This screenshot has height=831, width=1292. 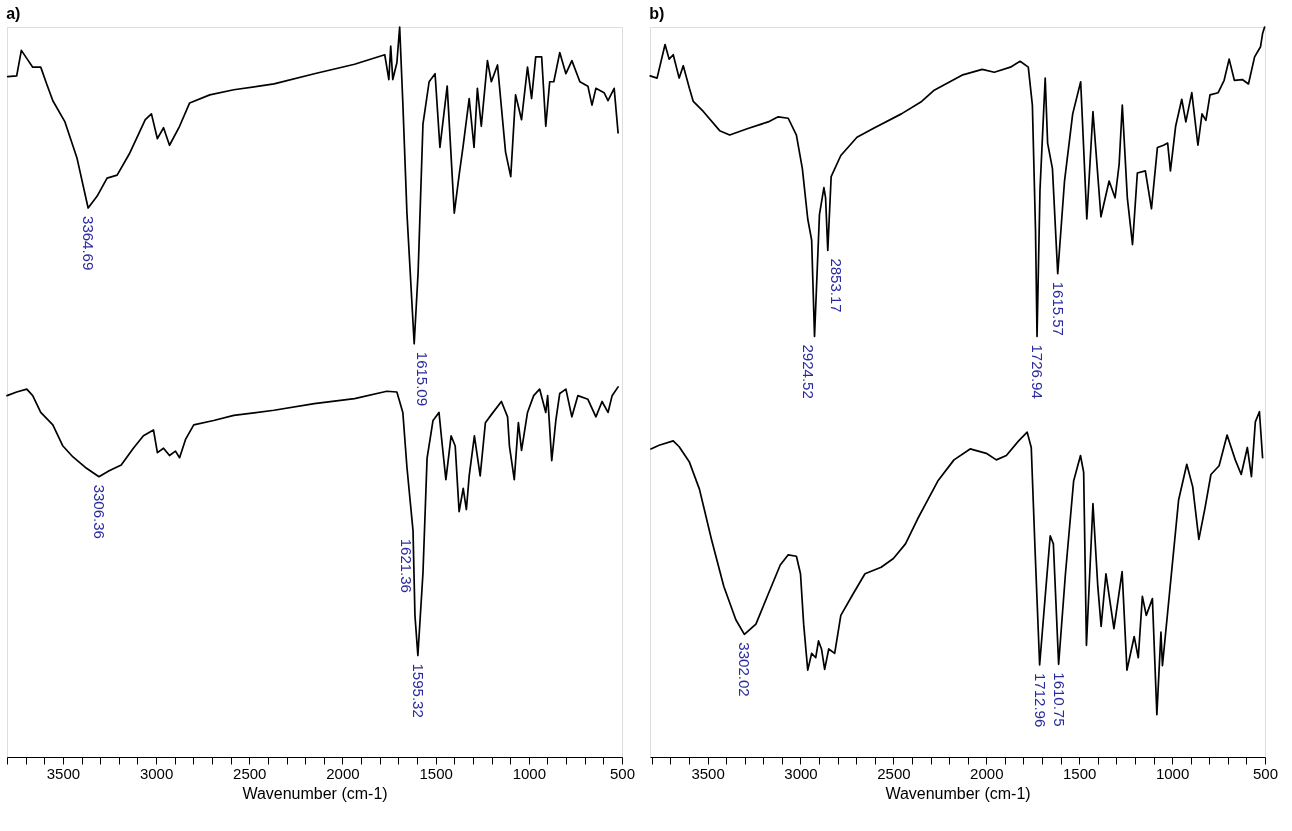 What do you see at coordinates (836, 285) in the screenshot?
I see `annotation: 2853.17` at bounding box center [836, 285].